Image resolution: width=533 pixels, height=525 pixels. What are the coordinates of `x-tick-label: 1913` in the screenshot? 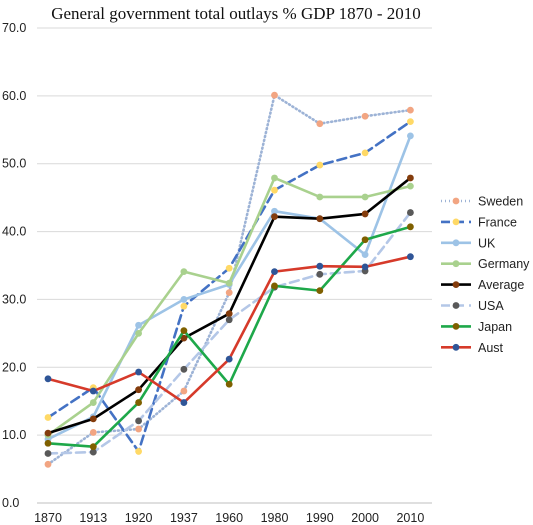 It's located at (93, 518).